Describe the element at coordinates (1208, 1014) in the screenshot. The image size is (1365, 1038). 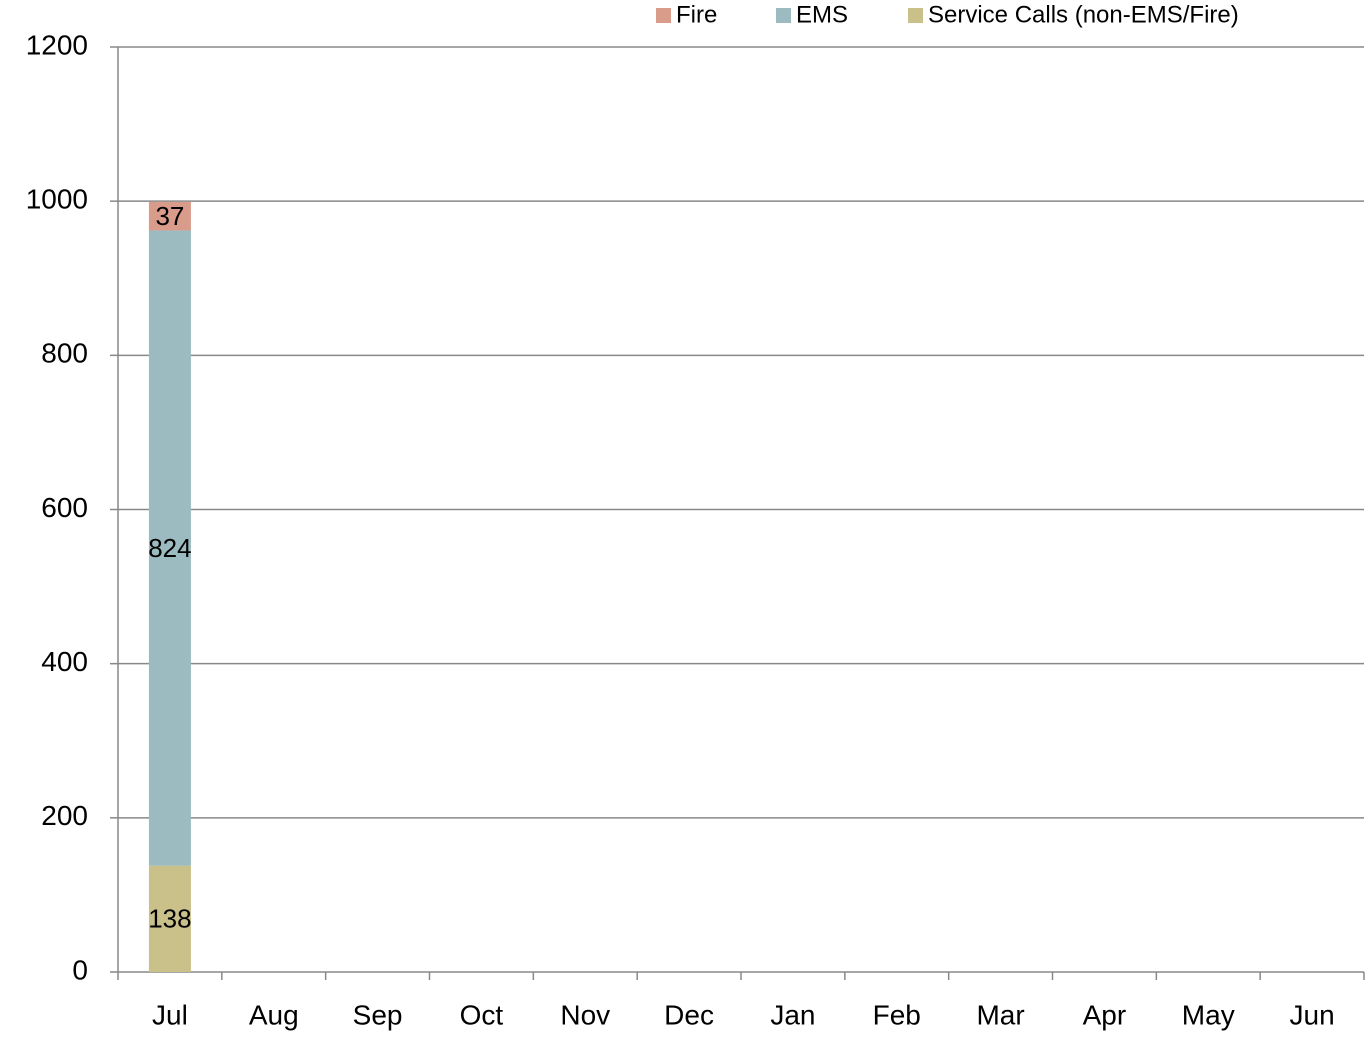
I see `x-tick-label: May` at that location.